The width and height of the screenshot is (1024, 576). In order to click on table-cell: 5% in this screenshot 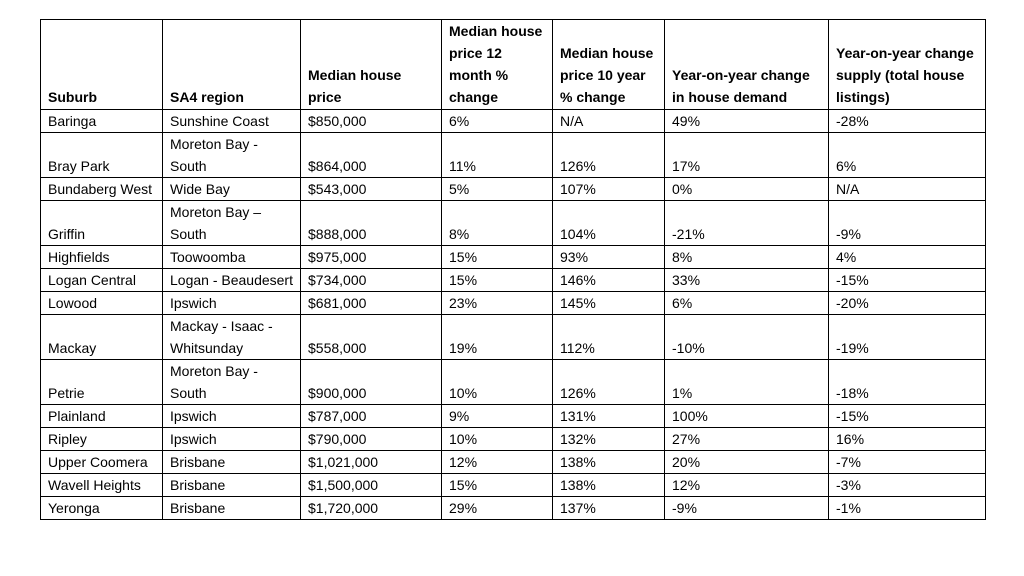, I will do `click(497, 189)`.